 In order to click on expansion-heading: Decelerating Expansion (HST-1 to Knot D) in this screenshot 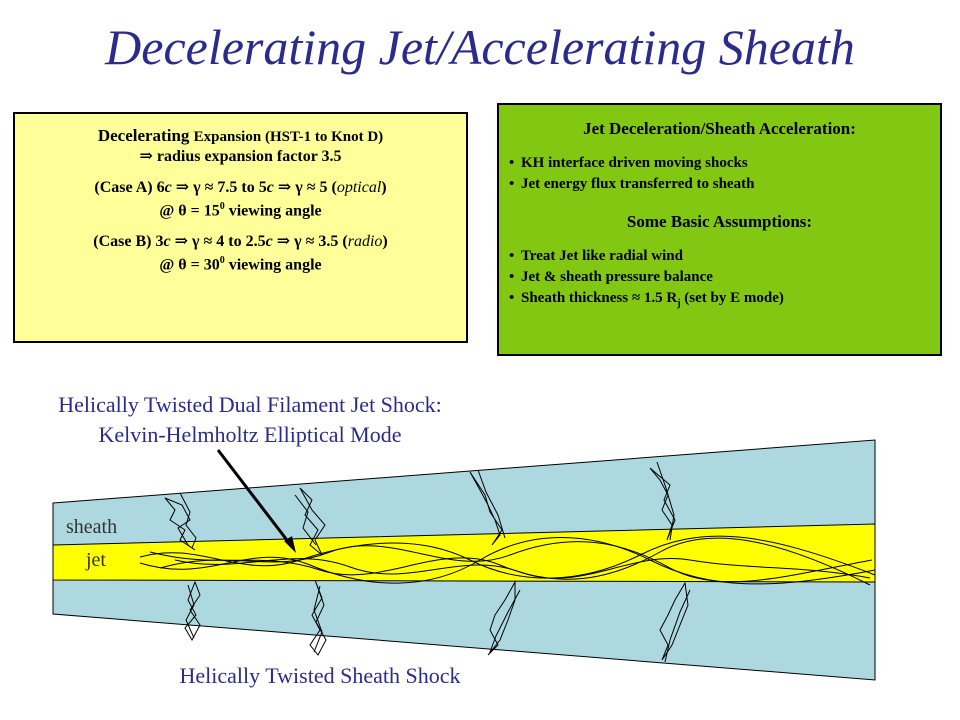, I will do `click(240, 135)`.